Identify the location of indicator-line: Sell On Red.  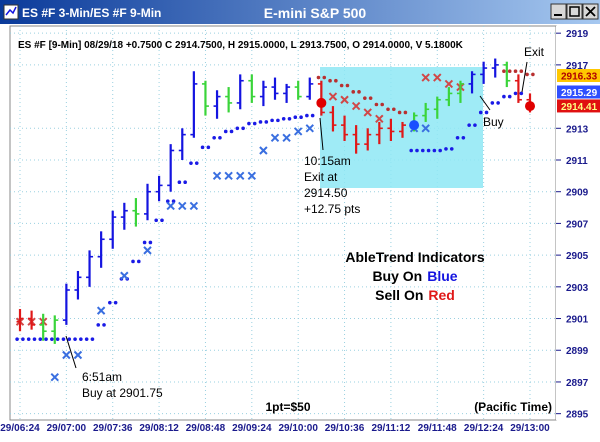
(415, 295).